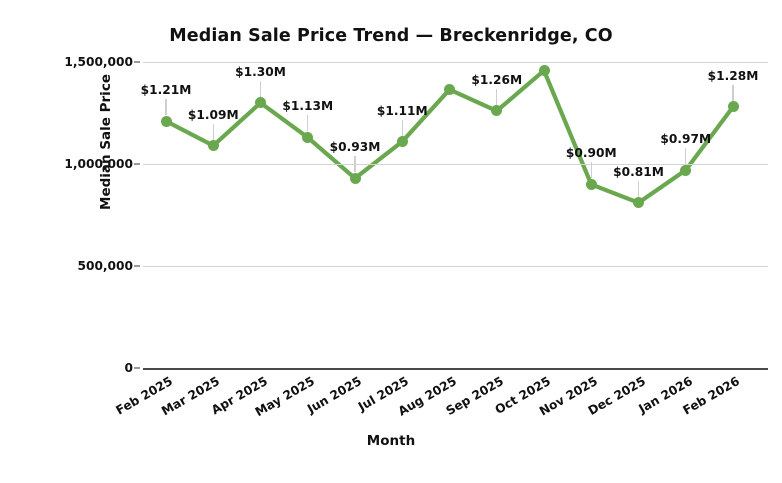 The image size is (782, 483). I want to click on data-point-label: $1.13M, so click(308, 106).